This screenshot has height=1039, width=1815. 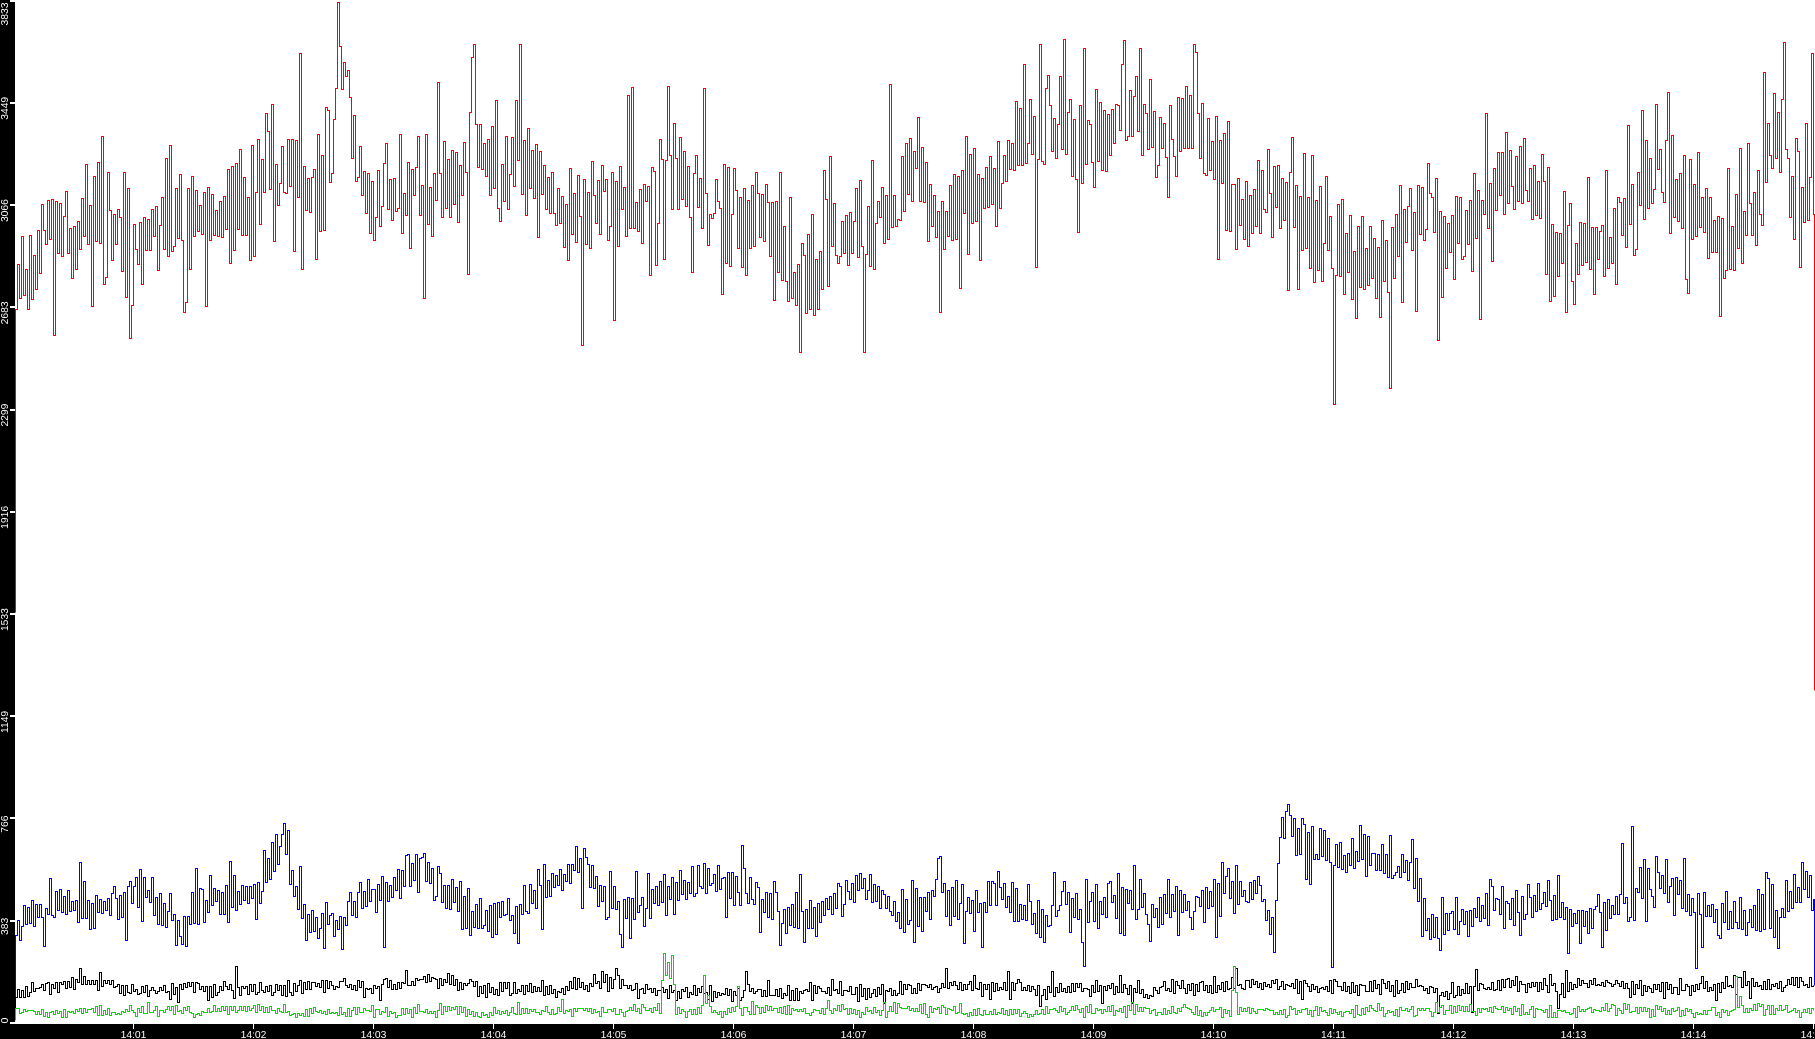 What do you see at coordinates (5, 619) in the screenshot?
I see `svg-text: 1533` at bounding box center [5, 619].